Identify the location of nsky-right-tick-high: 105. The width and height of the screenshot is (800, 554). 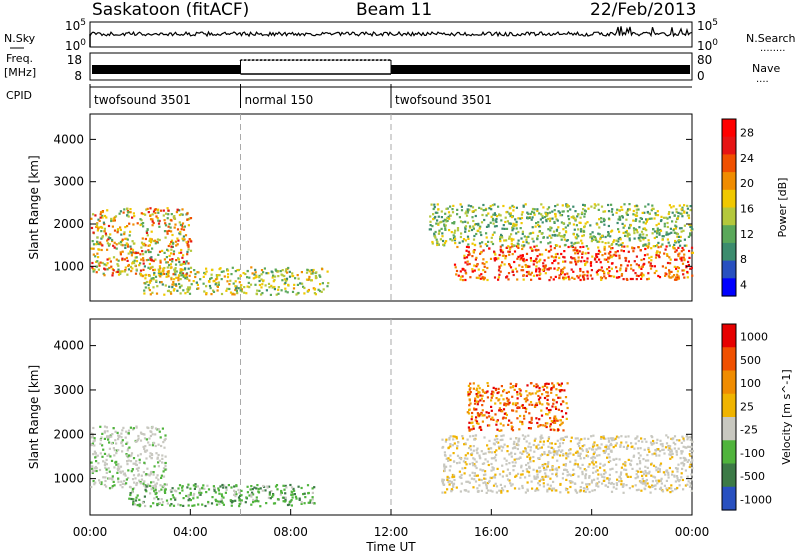
(707, 25).